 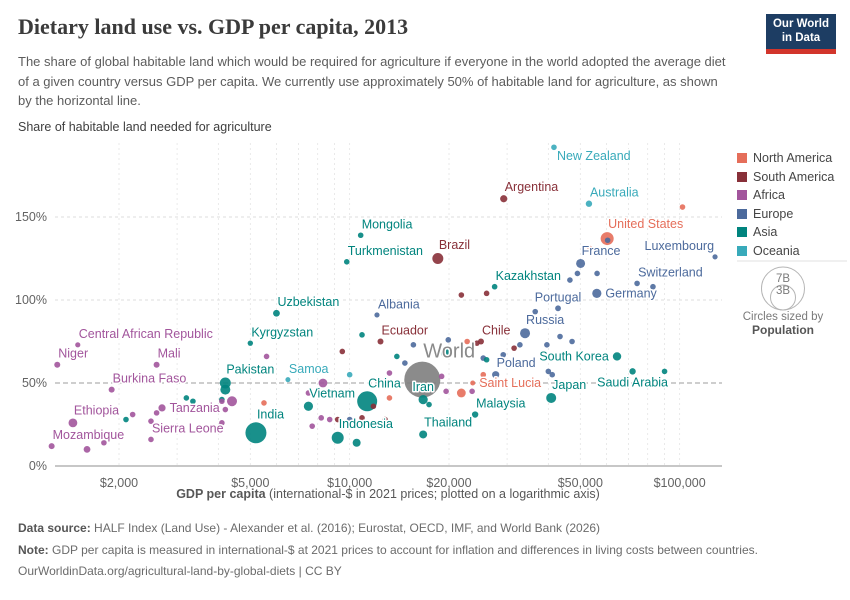 What do you see at coordinates (785, 251) in the screenshot?
I see `legend-item-oceania: Oceania` at bounding box center [785, 251].